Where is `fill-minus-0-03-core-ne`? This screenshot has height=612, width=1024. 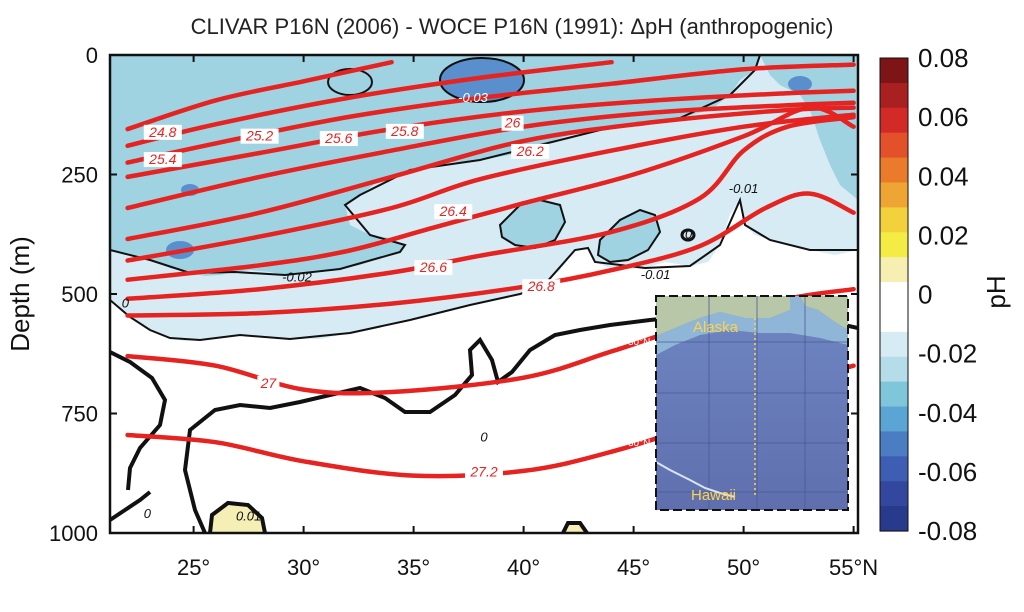
fill-minus-0-03-core-ne is located at coordinates (800, 84).